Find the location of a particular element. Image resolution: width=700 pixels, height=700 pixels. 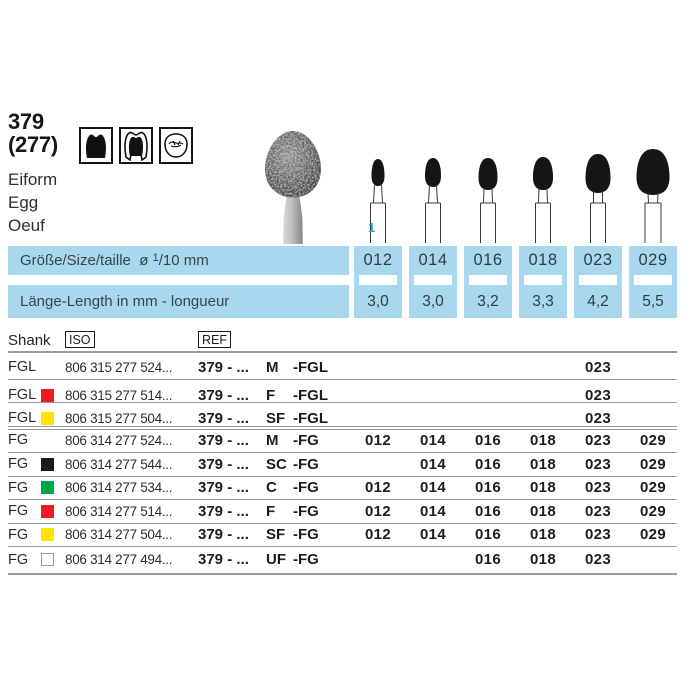

size-value: 023 is located at coordinates (598, 260).